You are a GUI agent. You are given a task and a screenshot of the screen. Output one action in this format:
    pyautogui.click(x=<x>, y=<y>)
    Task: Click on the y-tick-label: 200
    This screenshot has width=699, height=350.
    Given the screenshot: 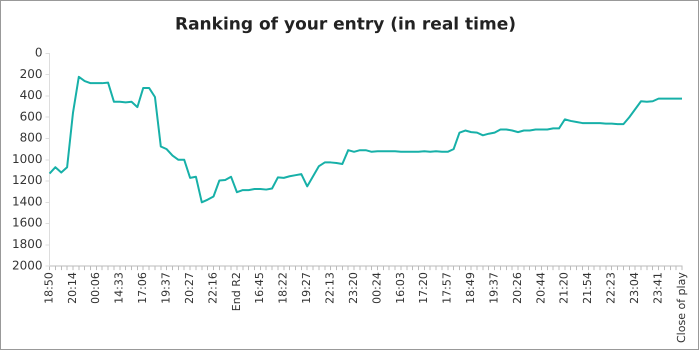 What is the action you would take?
    pyautogui.click(x=31, y=73)
    